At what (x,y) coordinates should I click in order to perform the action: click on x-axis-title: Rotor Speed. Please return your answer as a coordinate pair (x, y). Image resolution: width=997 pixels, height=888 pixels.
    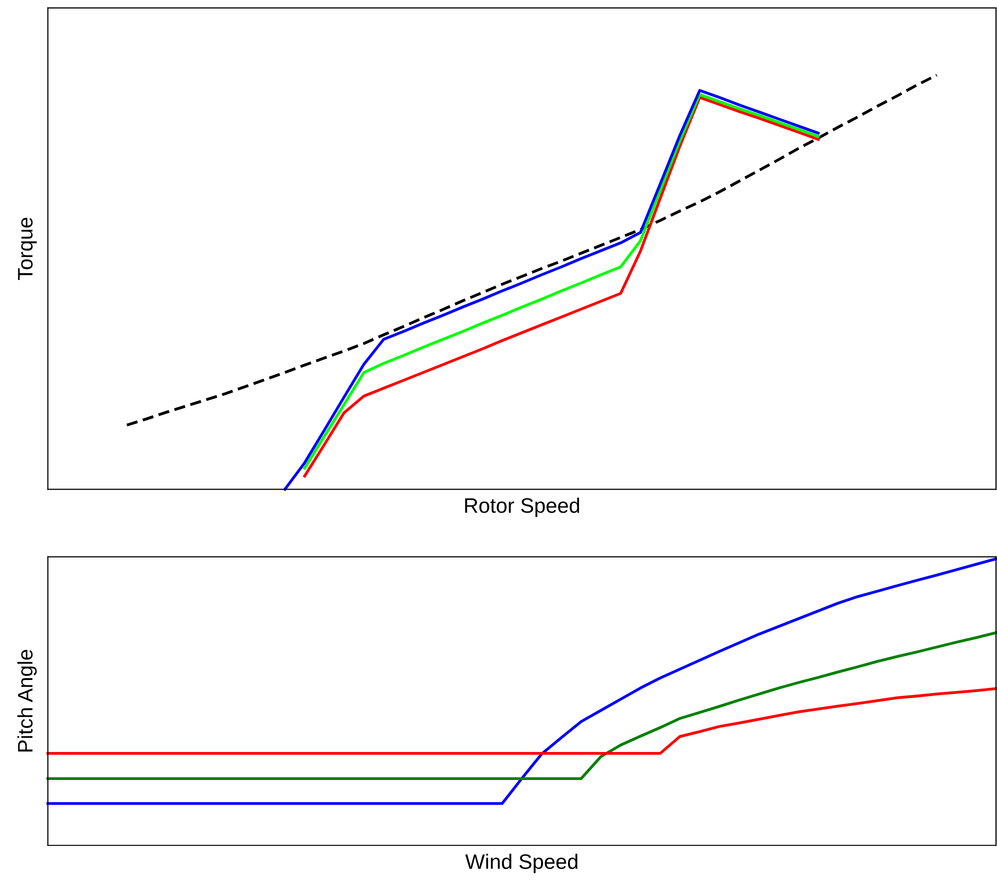
    Looking at the image, I should click on (522, 508).